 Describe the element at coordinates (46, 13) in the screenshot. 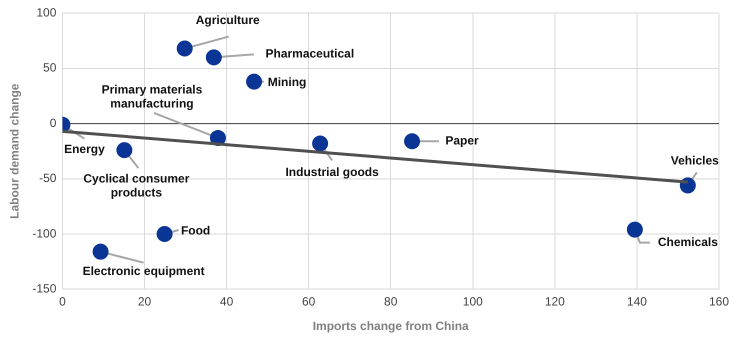

I see `y-tick-label: 100` at that location.